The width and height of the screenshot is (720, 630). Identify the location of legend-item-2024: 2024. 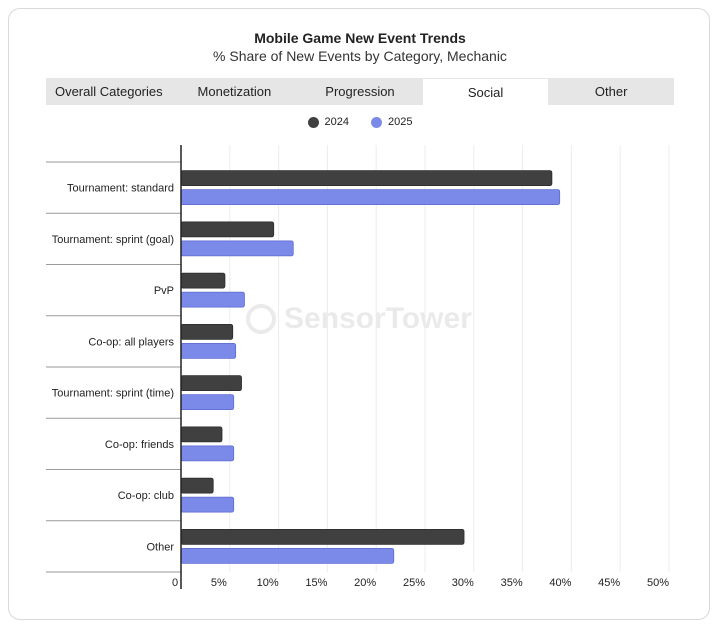
(328, 122).